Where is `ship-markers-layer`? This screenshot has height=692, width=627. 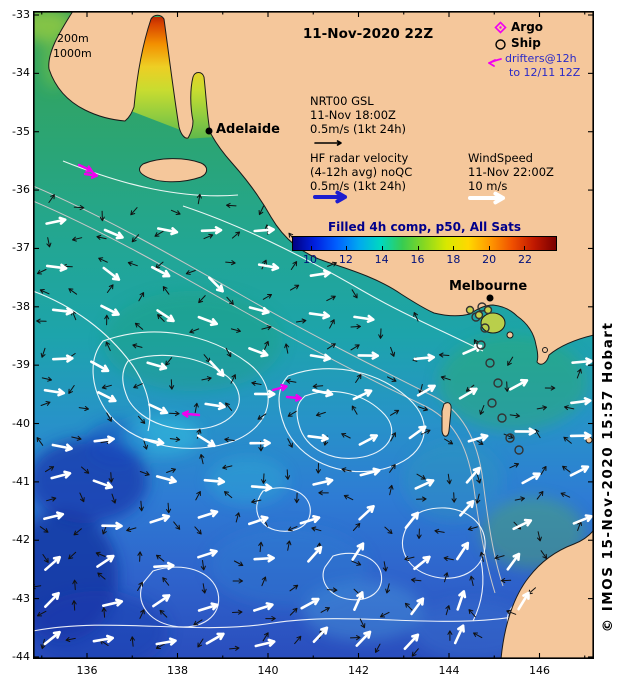
ship-markers-layer is located at coordinates (494, 378).